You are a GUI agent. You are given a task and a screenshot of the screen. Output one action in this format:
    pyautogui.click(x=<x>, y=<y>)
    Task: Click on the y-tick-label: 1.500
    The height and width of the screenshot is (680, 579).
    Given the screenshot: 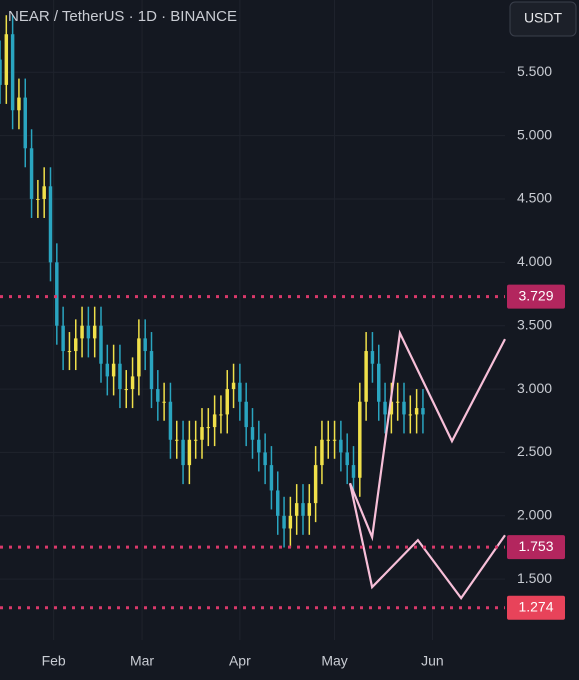 What is the action you would take?
    pyautogui.click(x=534, y=578)
    